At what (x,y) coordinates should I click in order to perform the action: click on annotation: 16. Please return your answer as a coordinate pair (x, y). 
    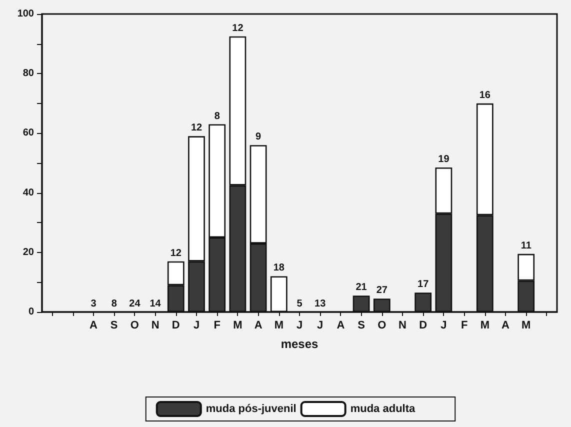
    Looking at the image, I should click on (485, 95).